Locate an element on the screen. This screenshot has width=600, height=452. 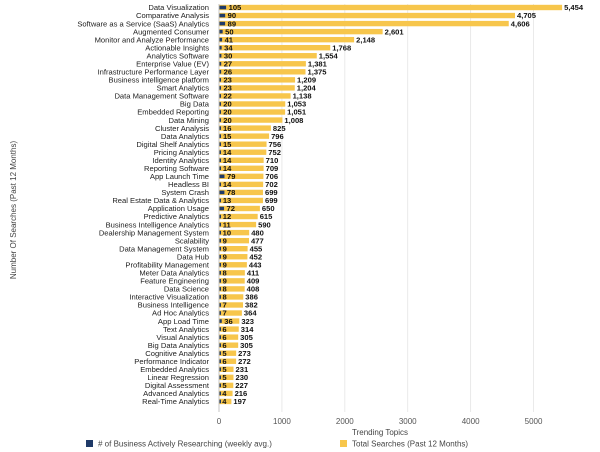
x-axis-title: Trending Topics is located at coordinates (380, 432).